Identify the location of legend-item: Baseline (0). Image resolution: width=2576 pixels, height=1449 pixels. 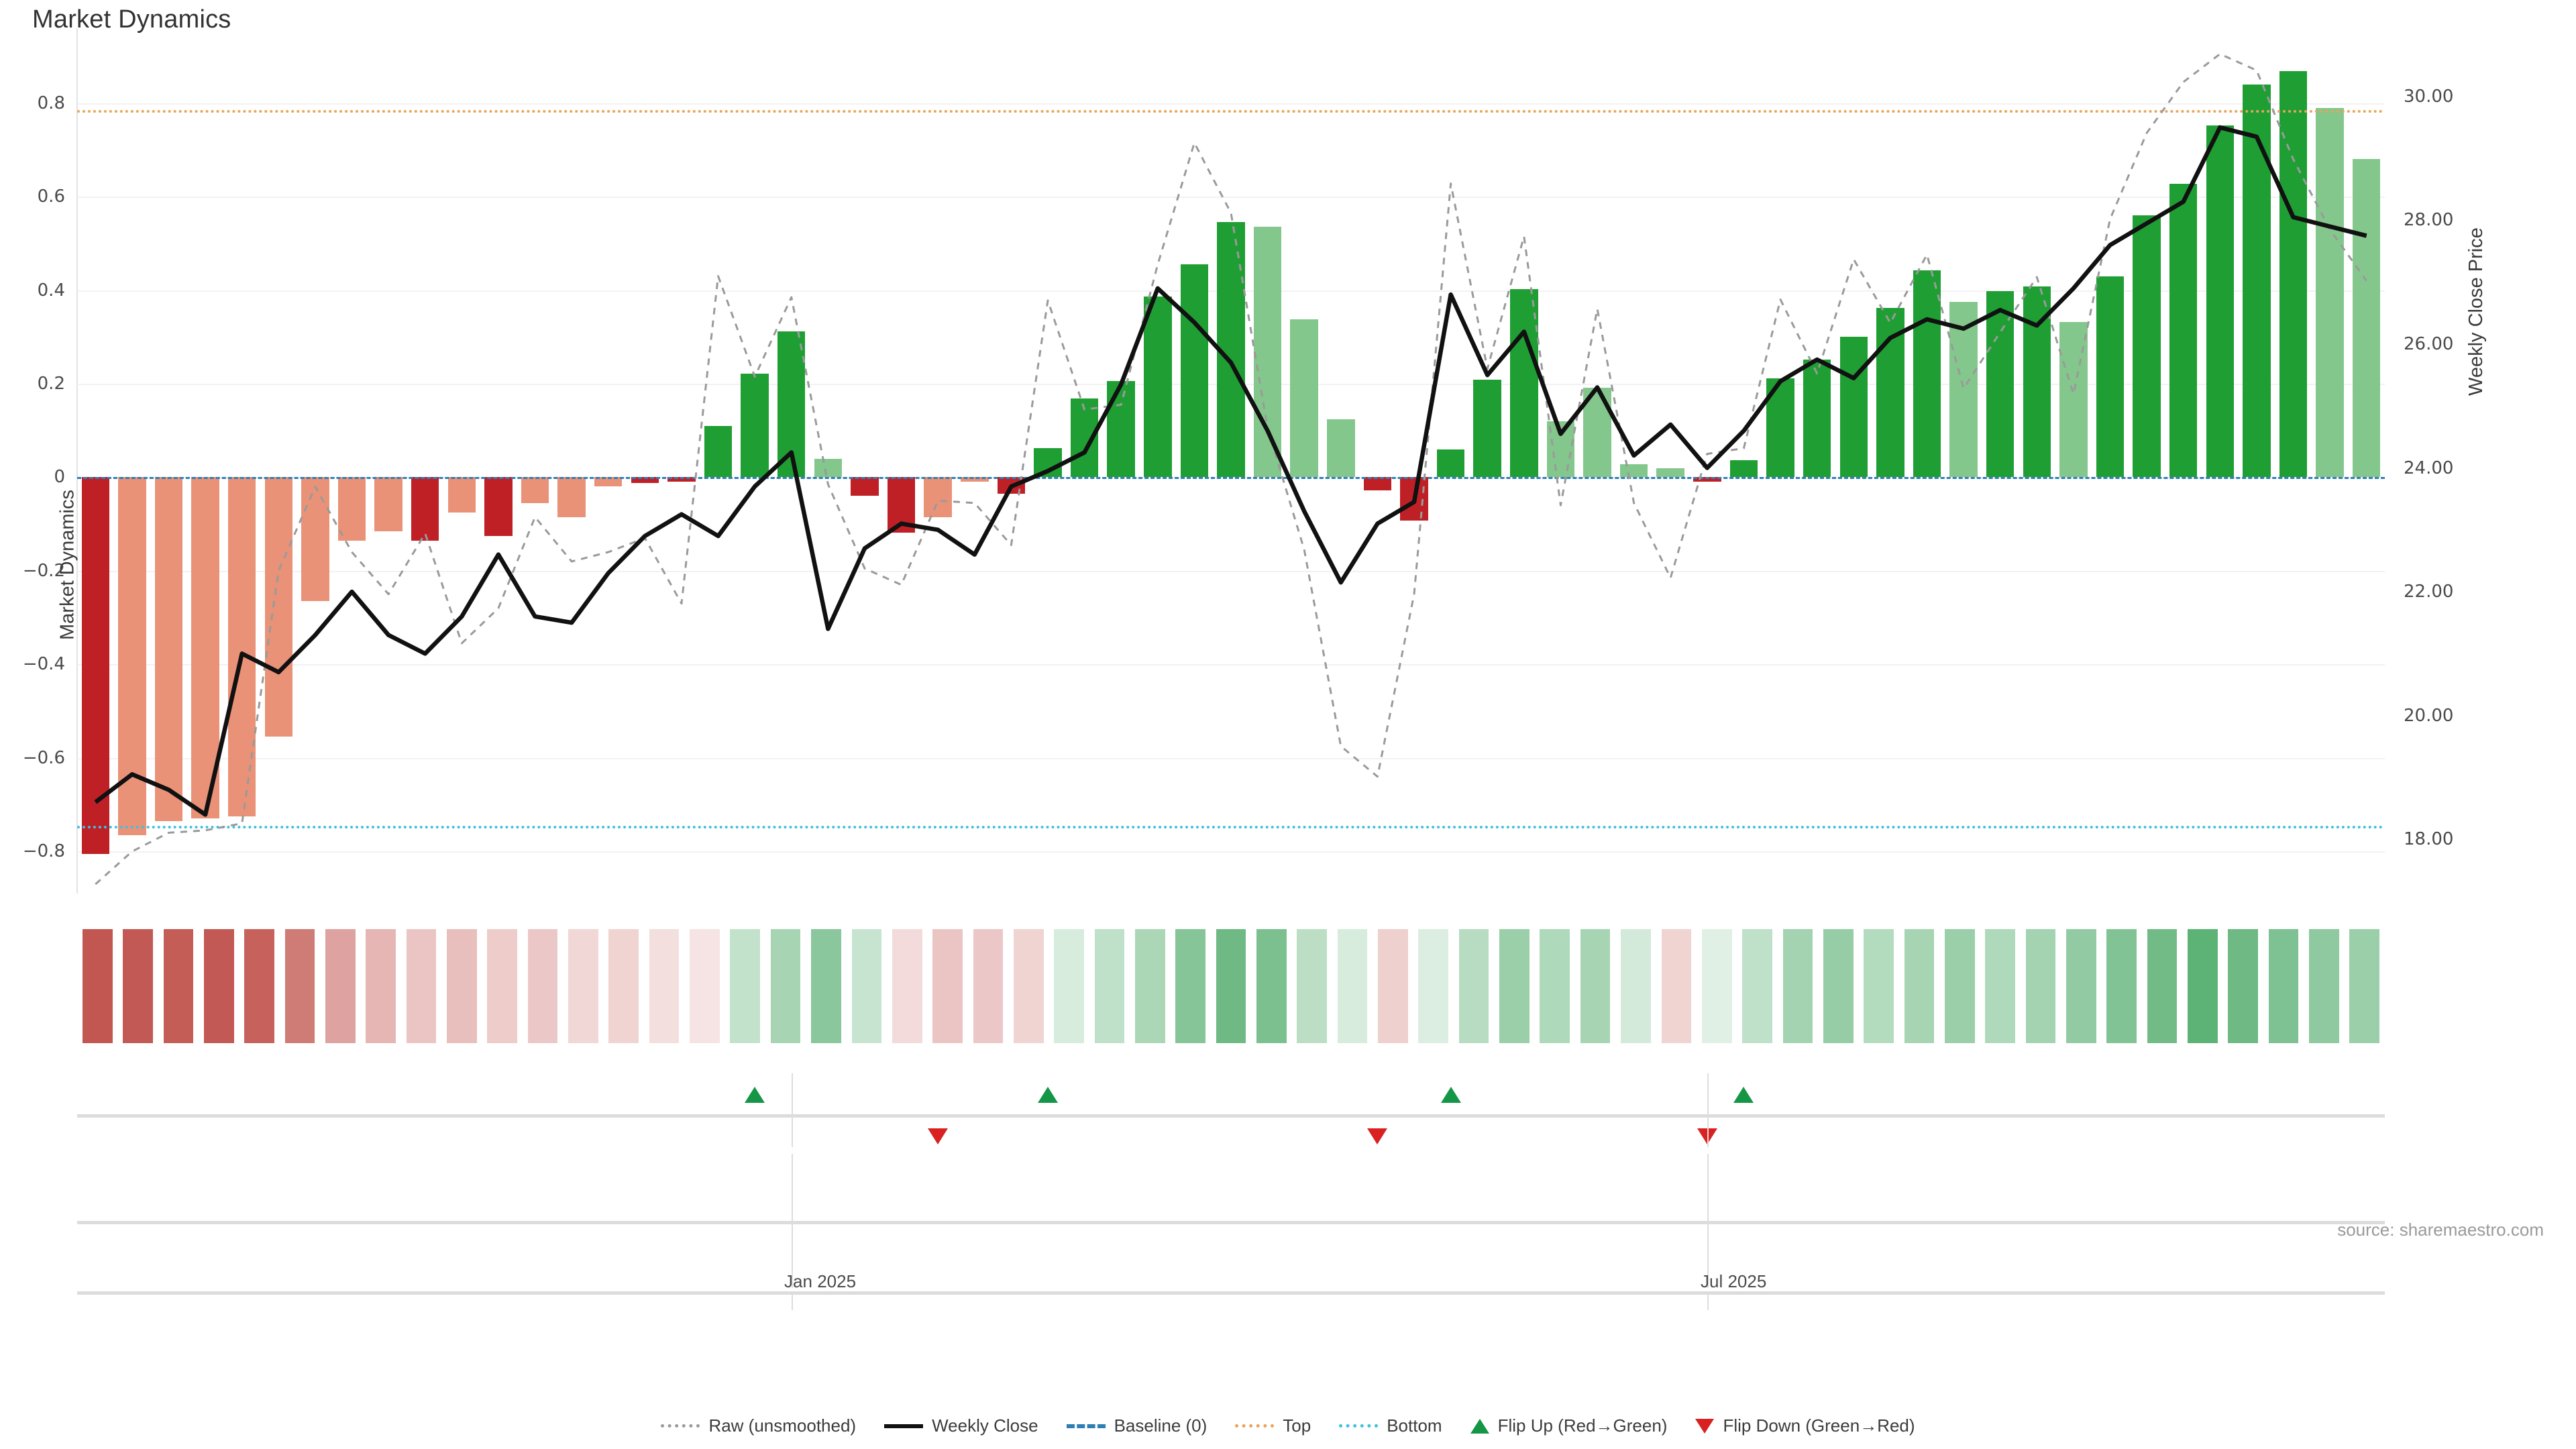
(1137, 1425).